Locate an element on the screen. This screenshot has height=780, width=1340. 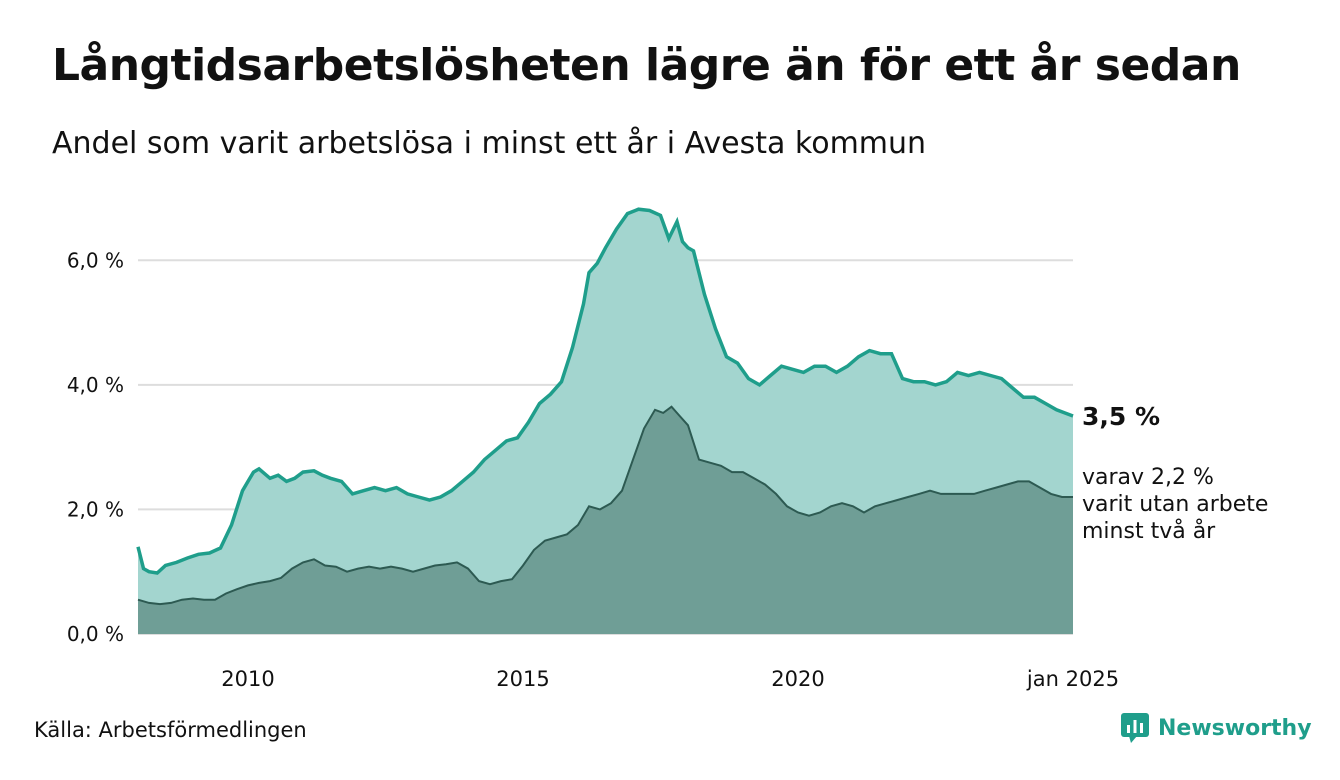
sub-value-label: varav 2,2 % is located at coordinates (1148, 477).